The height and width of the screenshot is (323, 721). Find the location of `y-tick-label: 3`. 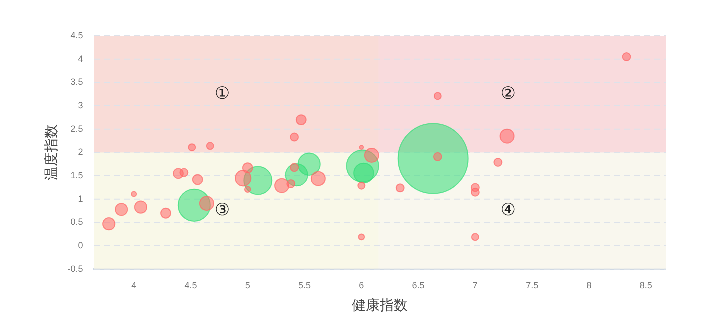

y-tick-label: 3 is located at coordinates (81, 105).